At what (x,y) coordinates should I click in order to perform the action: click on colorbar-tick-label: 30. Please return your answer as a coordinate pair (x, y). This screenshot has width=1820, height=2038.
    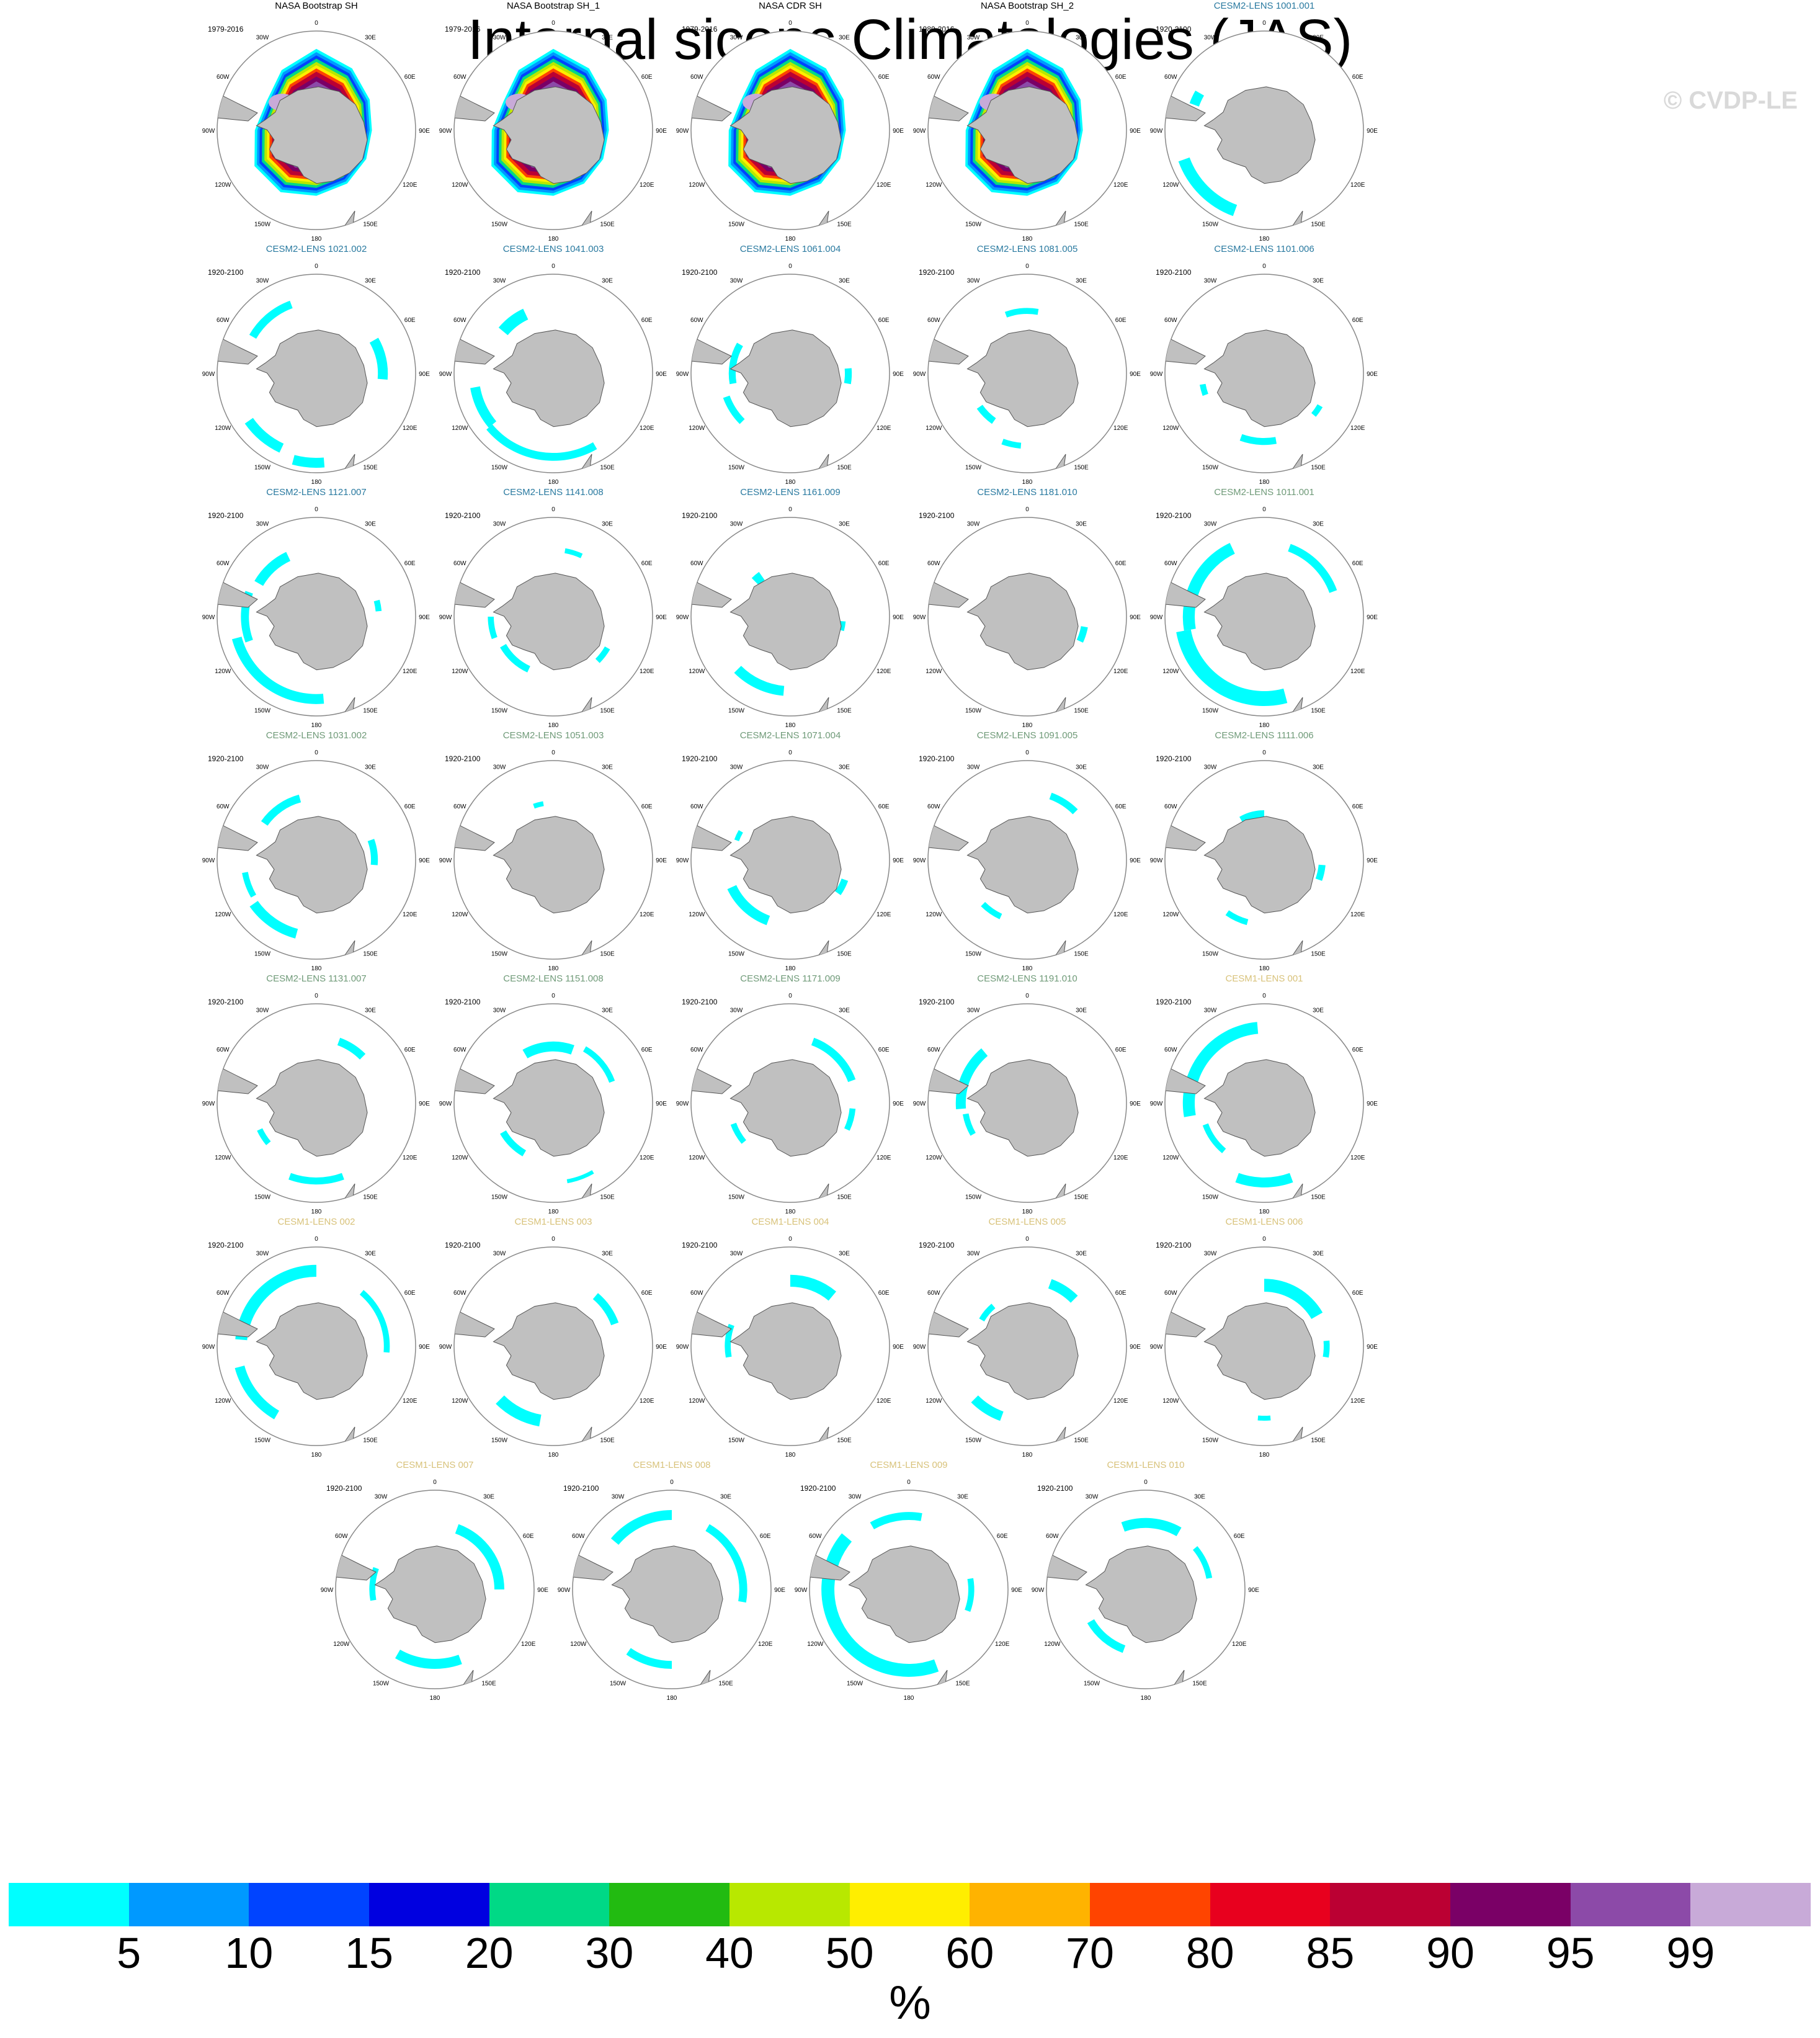
    Looking at the image, I should click on (609, 1953).